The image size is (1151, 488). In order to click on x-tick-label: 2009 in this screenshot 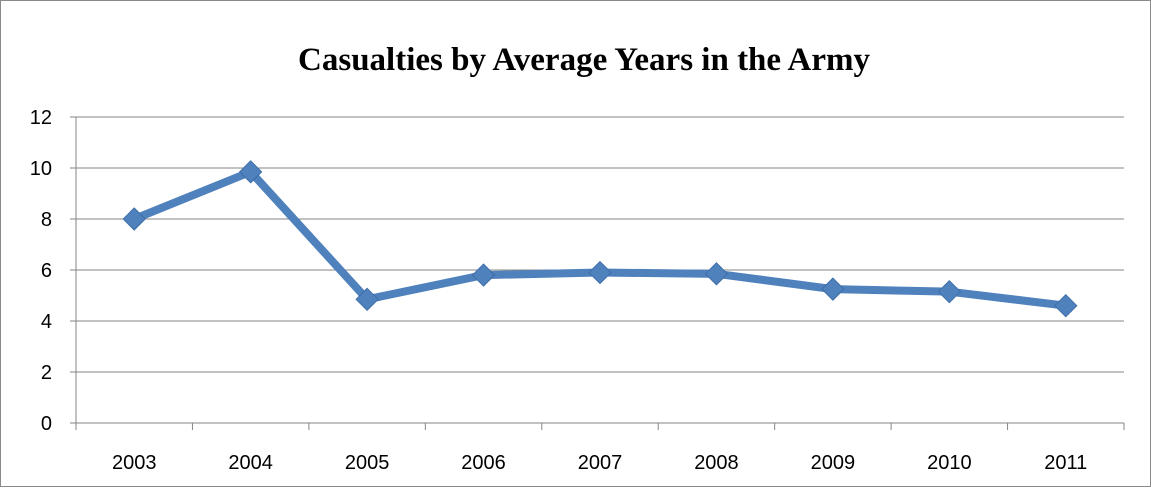, I will do `click(833, 463)`.